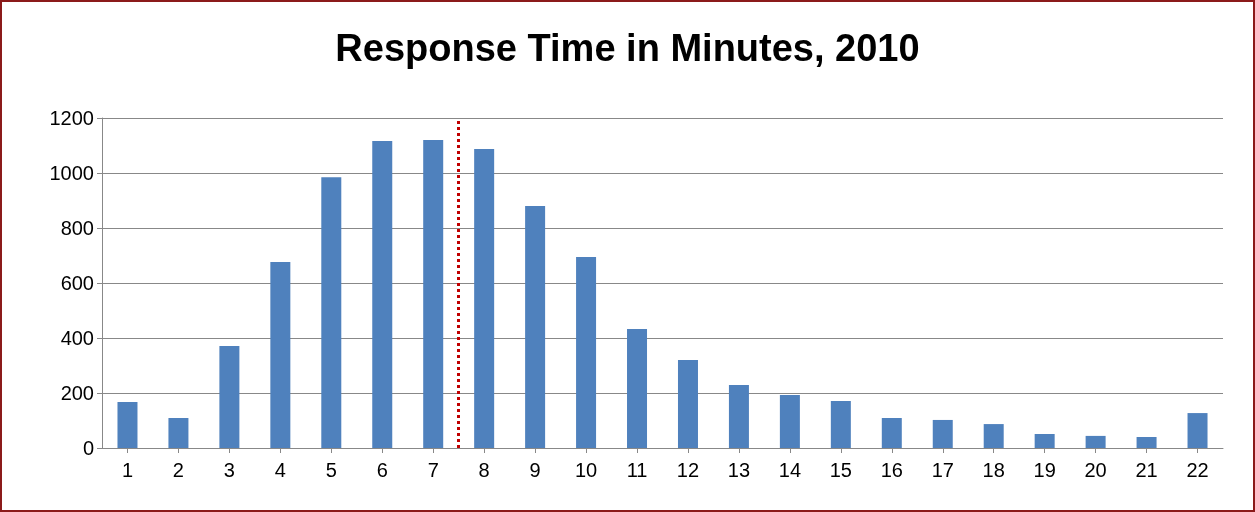 The width and height of the screenshot is (1255, 512). I want to click on x-tick-label: 9, so click(535, 470).